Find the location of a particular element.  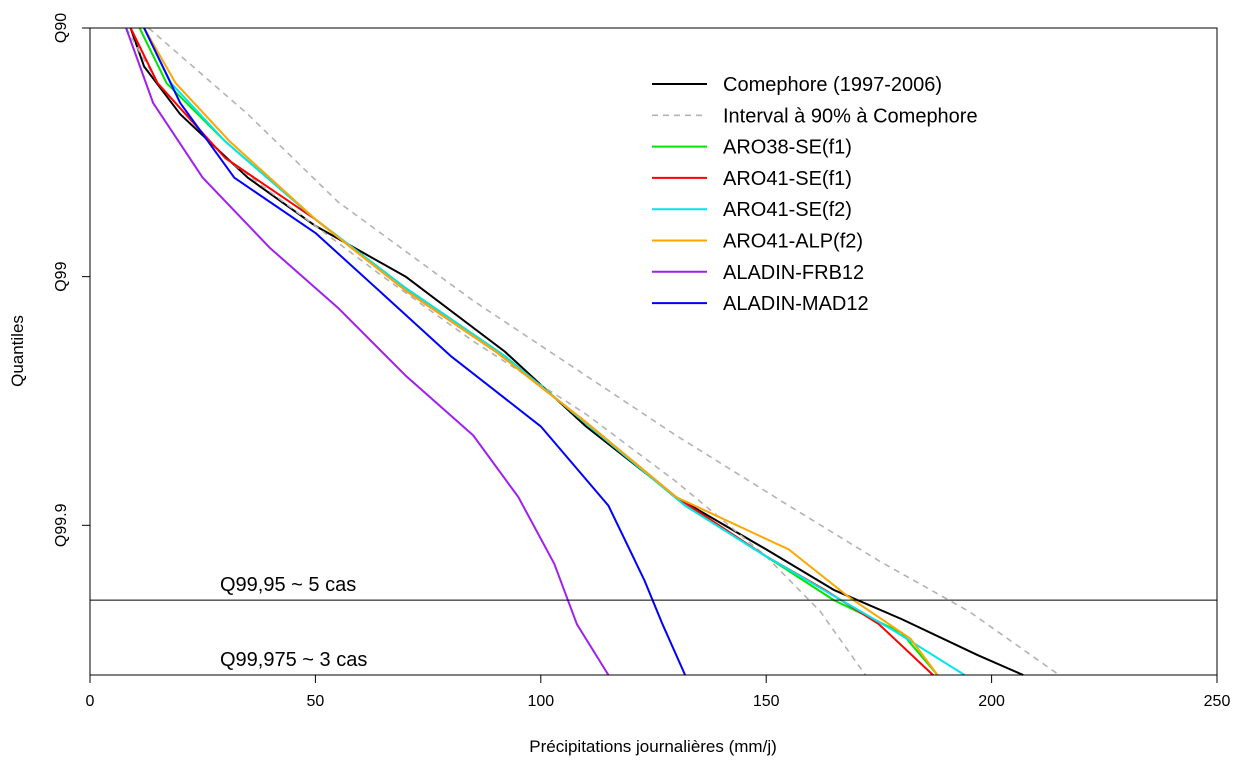

x-tick-label-0: 0 is located at coordinates (90, 701).